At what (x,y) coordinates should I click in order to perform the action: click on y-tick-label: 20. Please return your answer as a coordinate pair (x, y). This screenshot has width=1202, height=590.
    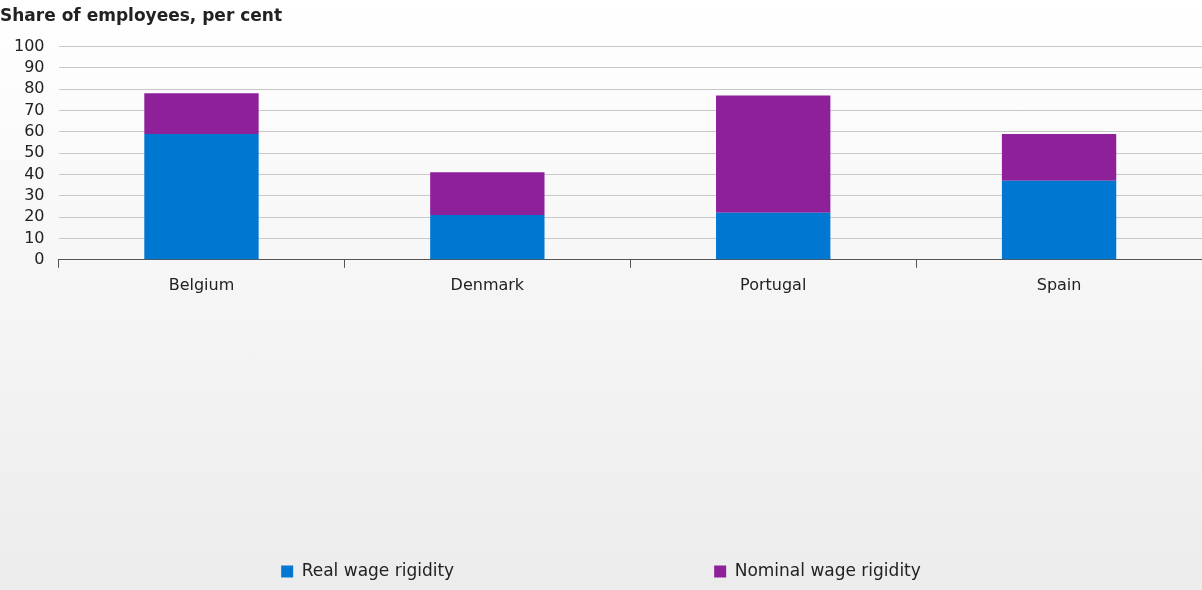
    Looking at the image, I should click on (34, 216).